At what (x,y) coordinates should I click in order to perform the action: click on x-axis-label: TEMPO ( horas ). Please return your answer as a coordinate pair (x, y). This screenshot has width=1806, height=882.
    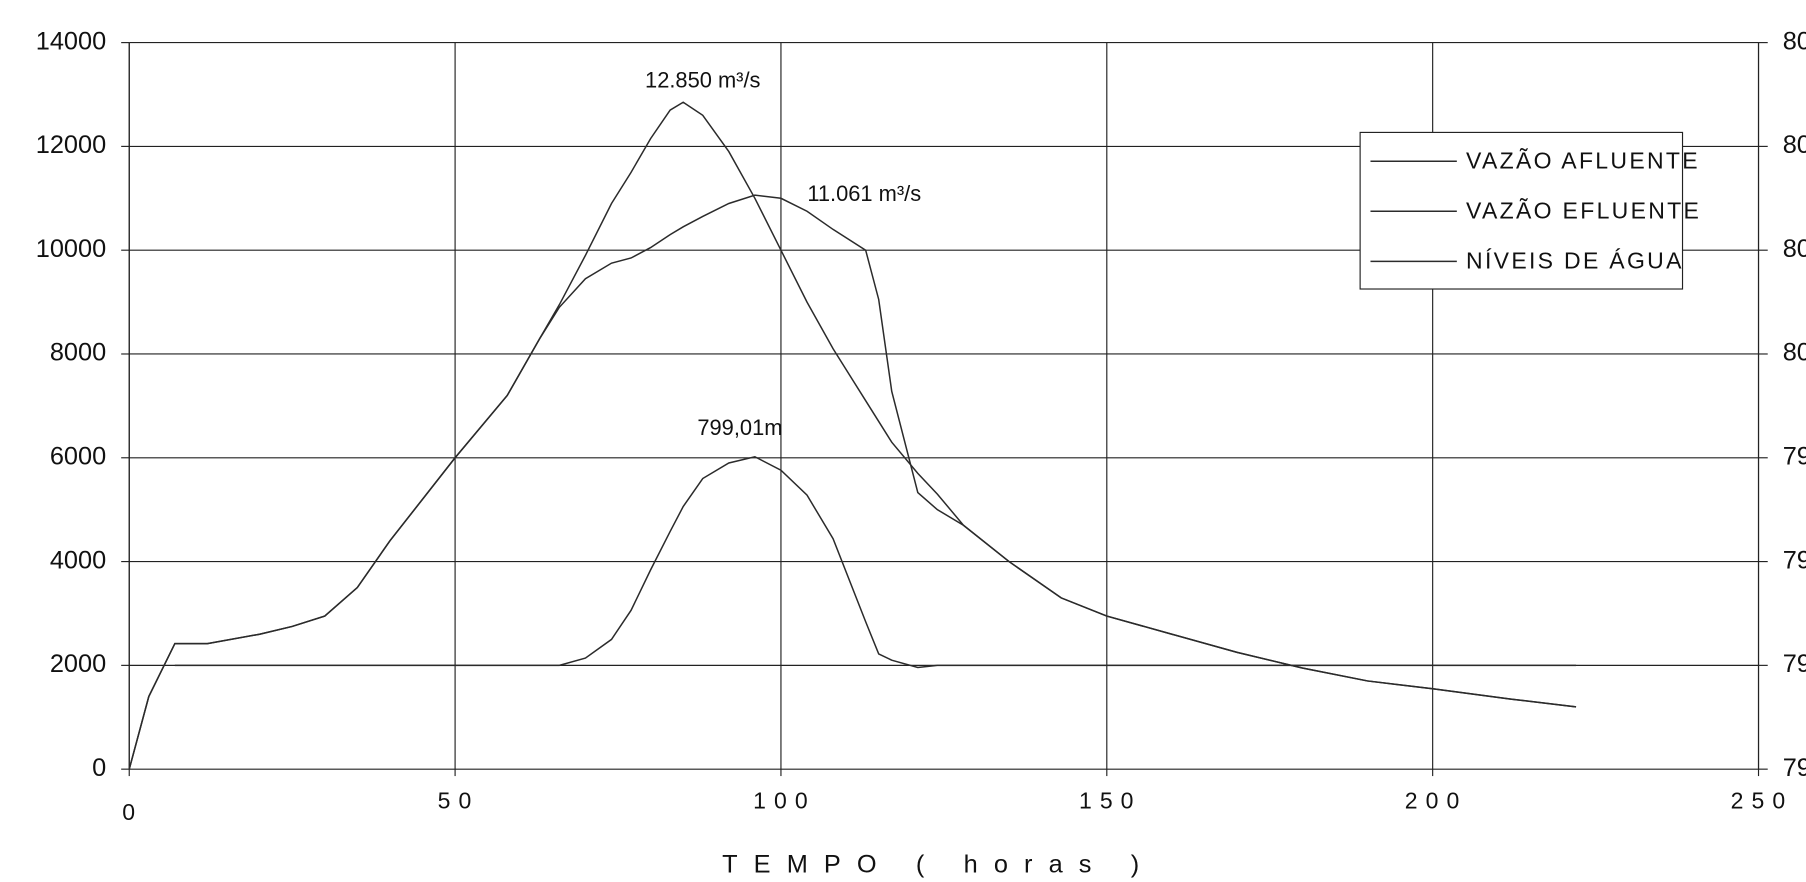
    Looking at the image, I should click on (938, 865).